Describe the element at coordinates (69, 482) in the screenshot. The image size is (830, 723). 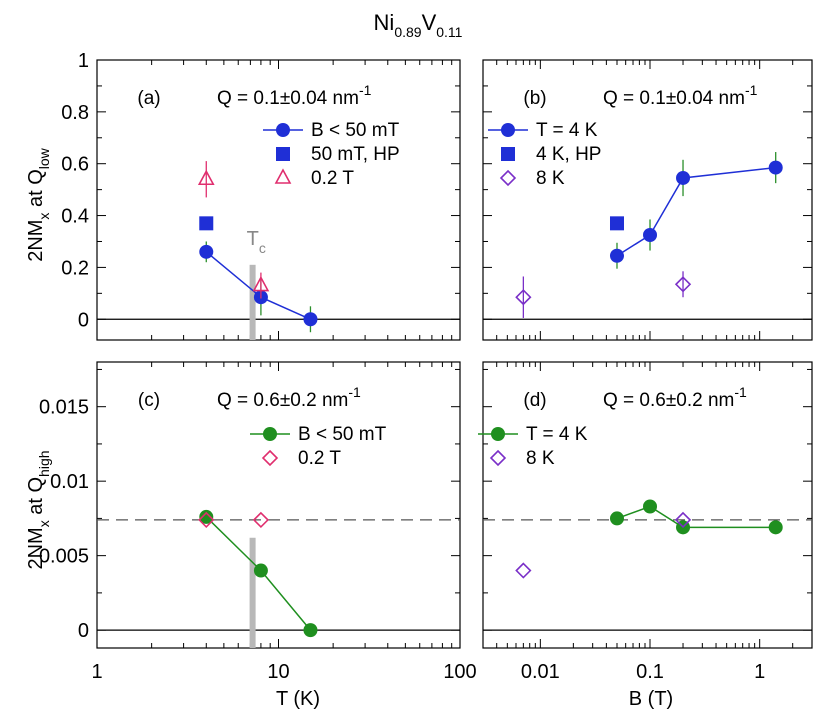
I see `y-tick-label: 0.01` at that location.